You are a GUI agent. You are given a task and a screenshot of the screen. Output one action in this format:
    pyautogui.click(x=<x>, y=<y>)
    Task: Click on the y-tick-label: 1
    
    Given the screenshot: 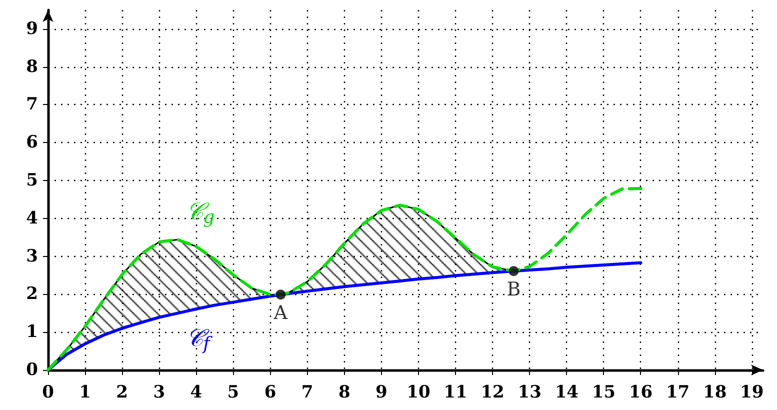 What is the action you would take?
    pyautogui.click(x=32, y=332)
    